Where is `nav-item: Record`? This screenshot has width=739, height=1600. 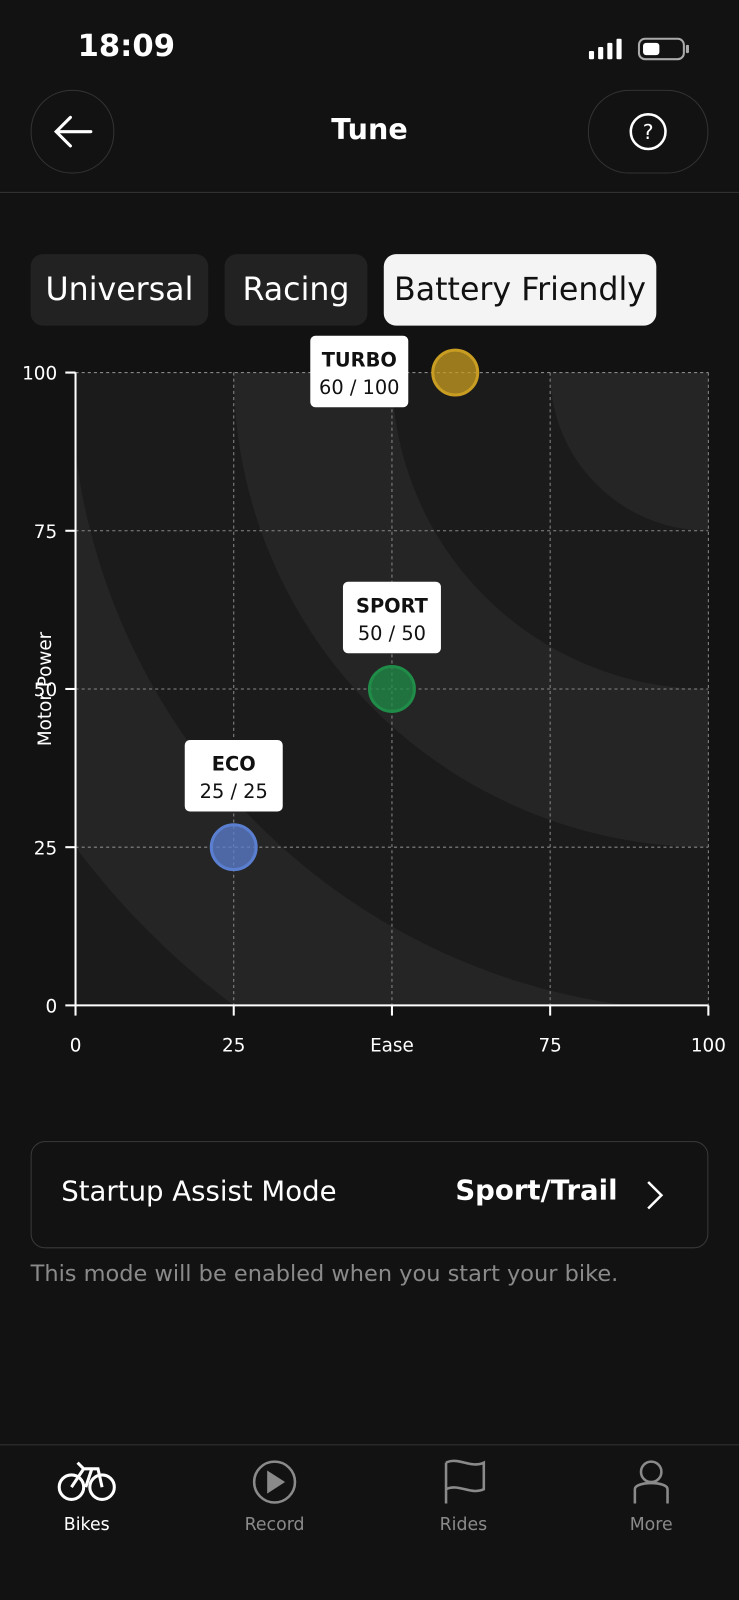 nav-item: Record is located at coordinates (274, 1525).